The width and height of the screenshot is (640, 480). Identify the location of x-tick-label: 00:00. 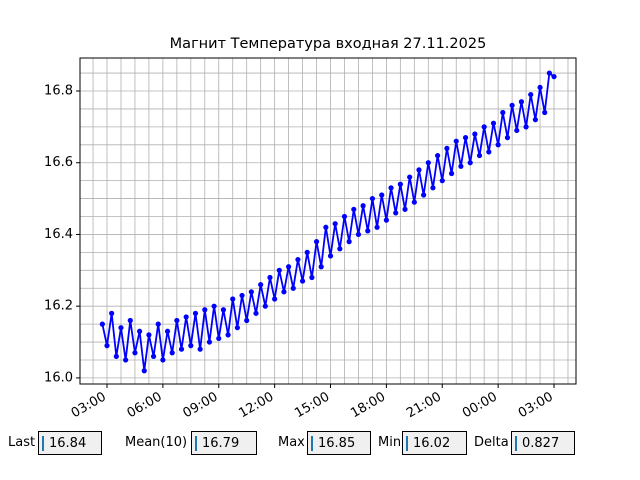
(480, 405).